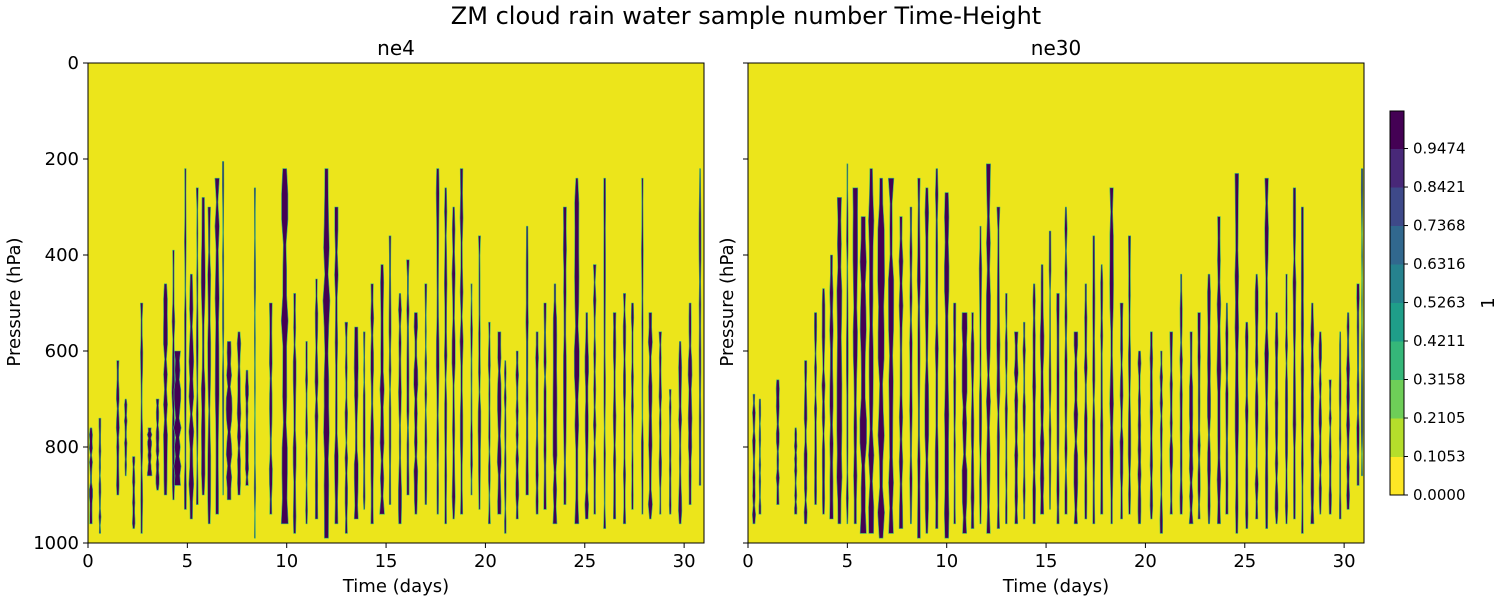 This screenshot has height=604, width=1500. Describe the element at coordinates (187, 561) in the screenshot. I see `x-tick-label: 5` at that location.